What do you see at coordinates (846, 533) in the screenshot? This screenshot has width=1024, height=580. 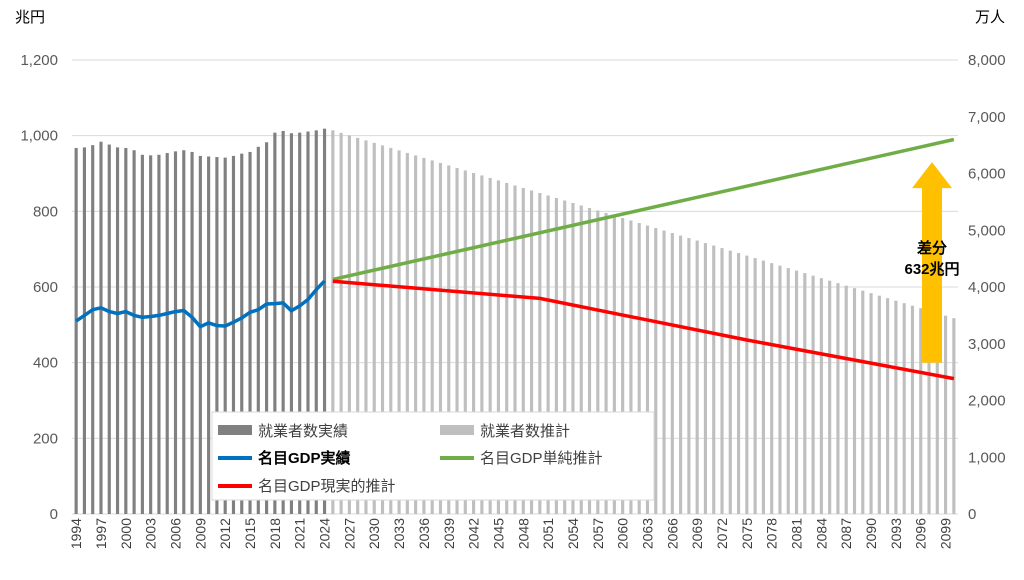 I see `x-tick-label: 2087` at bounding box center [846, 533].